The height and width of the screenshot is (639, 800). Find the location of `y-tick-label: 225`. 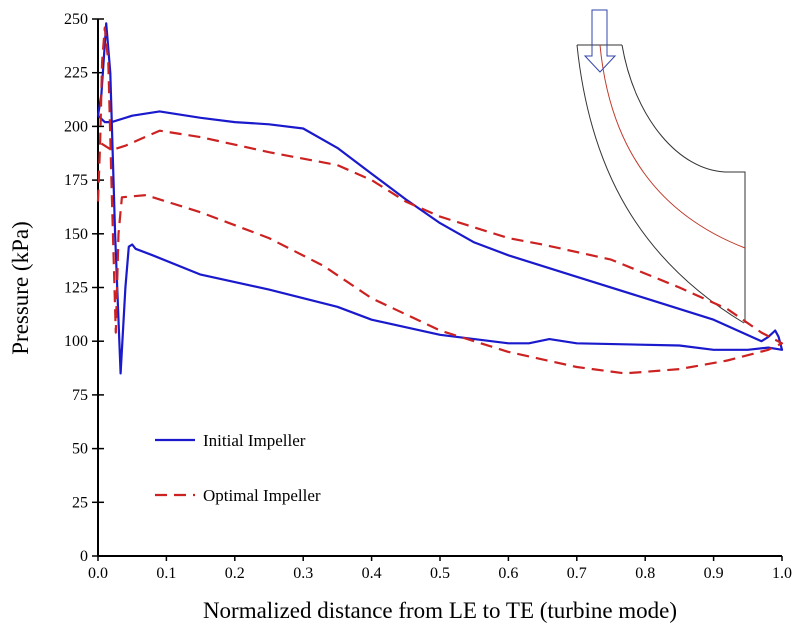

y-tick-label: 225 is located at coordinates (76, 73).